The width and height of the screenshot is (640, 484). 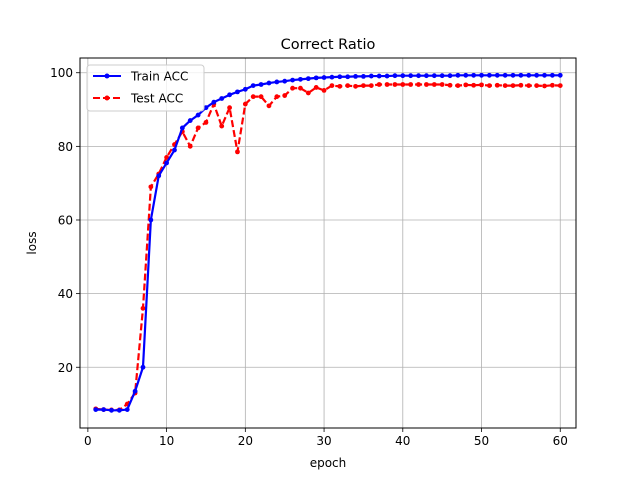 I want to click on y-axis-label: loss, so click(x=32, y=242).